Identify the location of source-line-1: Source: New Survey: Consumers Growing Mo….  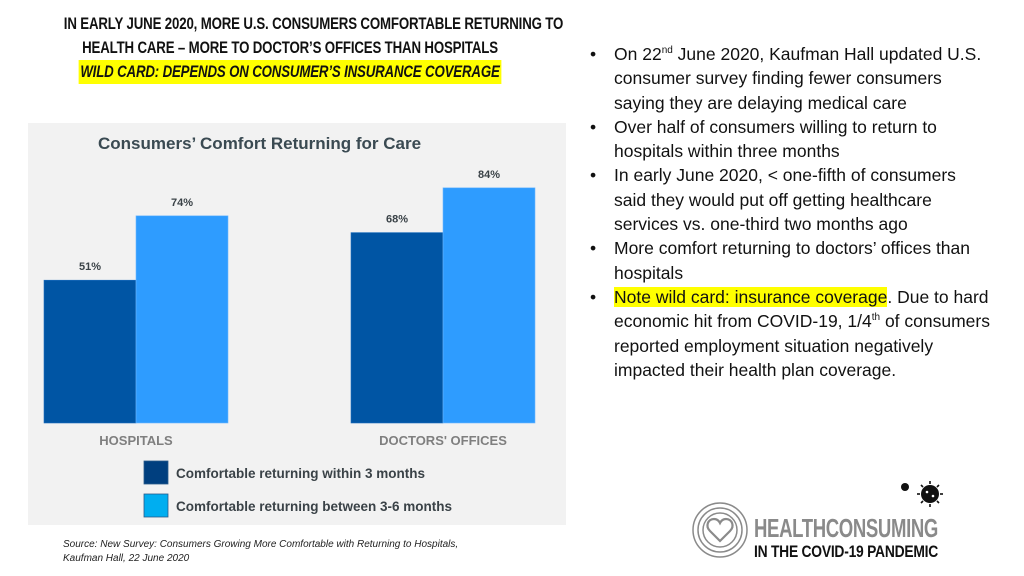
(261, 544).